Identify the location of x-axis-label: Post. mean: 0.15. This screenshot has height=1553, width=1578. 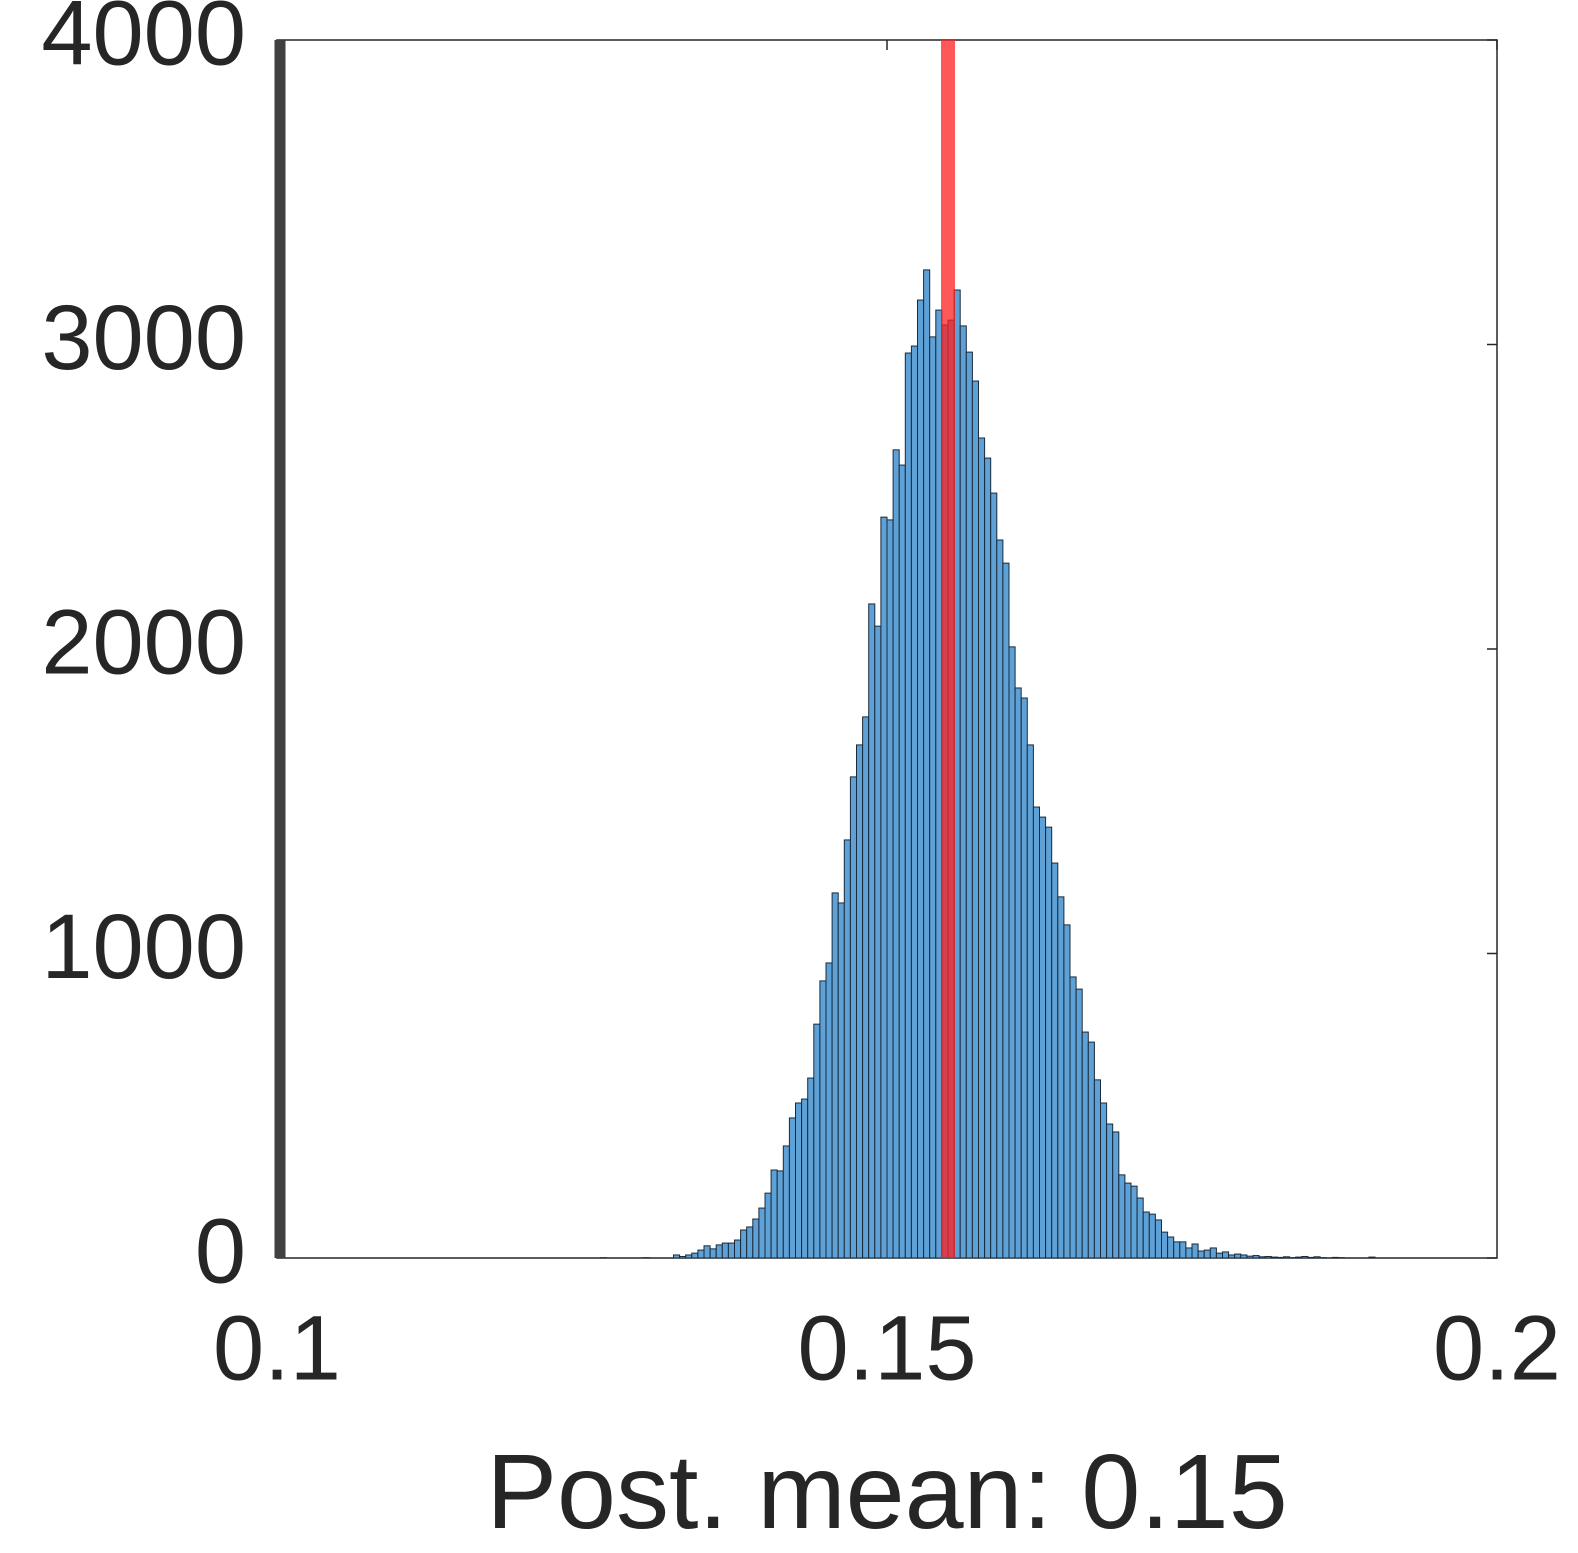
(886, 1492).